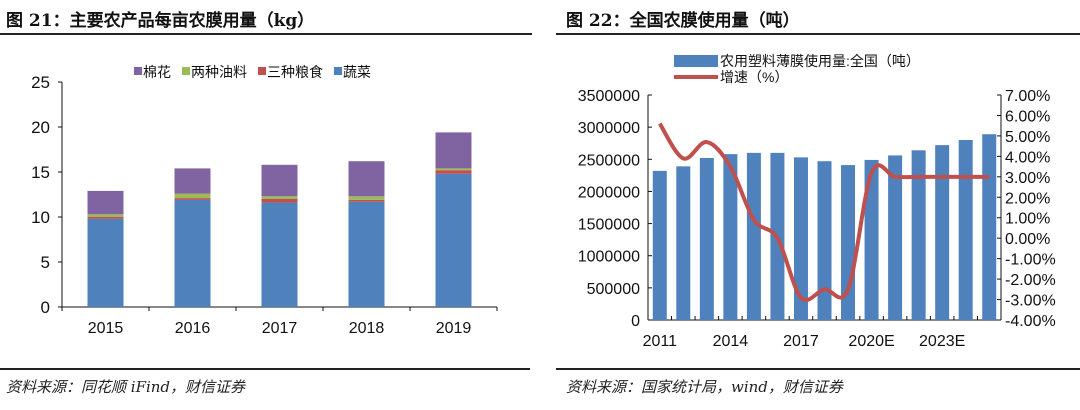 This screenshot has width=1080, height=410. What do you see at coordinates (1030, 301) in the screenshot?
I see `right-y-tick-label: -3.00%` at bounding box center [1030, 301].